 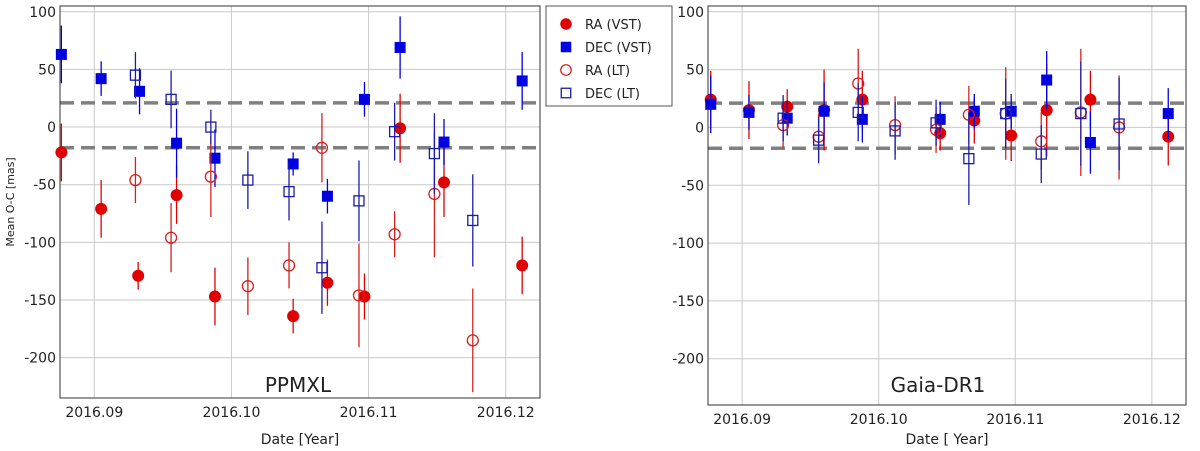 What do you see at coordinates (938, 385) in the screenshot?
I see `panel-title: Gaia-DR1` at bounding box center [938, 385].